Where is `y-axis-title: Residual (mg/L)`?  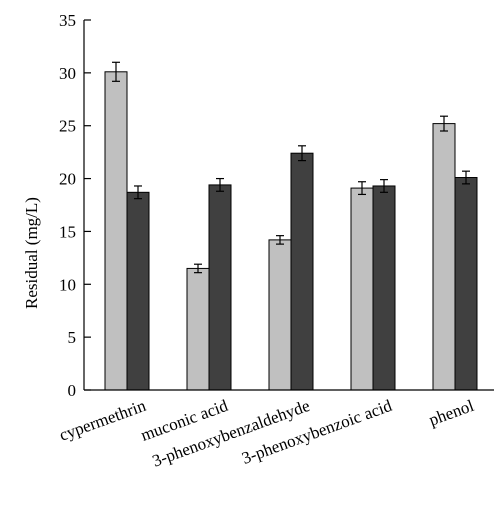 y-axis-title: Residual (mg/L) is located at coordinates (31, 253).